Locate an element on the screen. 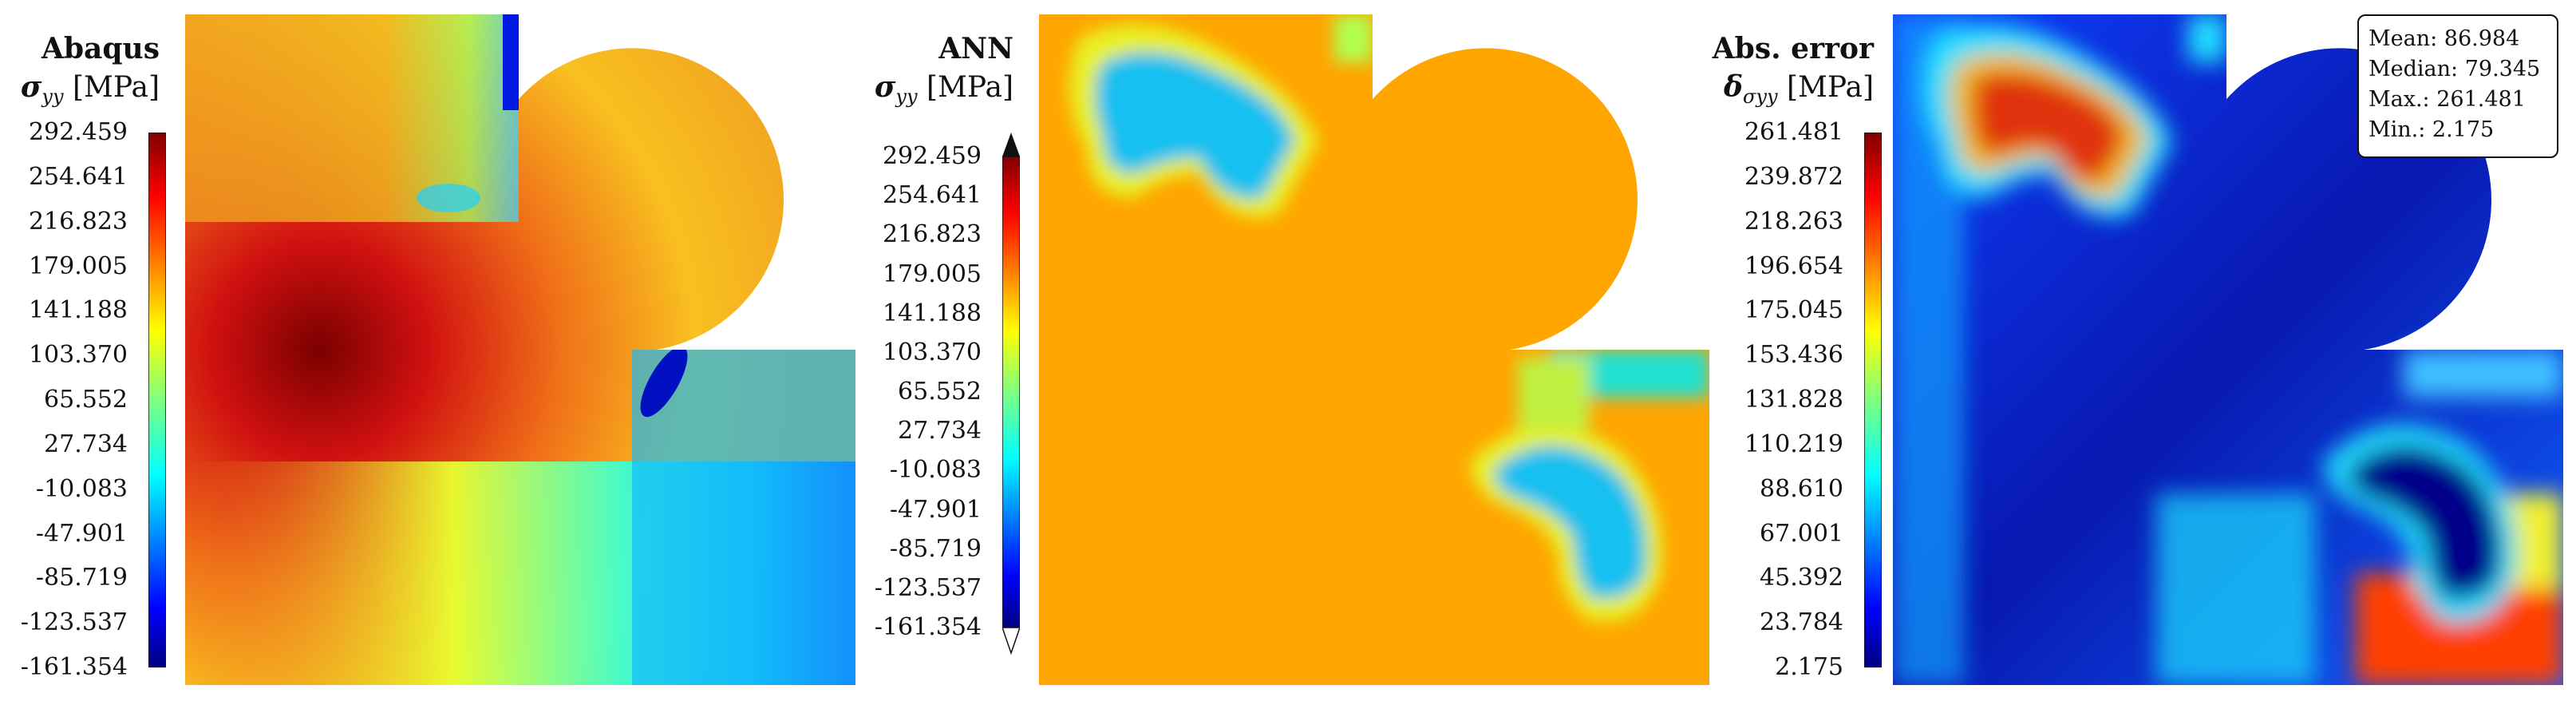 The width and height of the screenshot is (2576, 701). colorbar-tick-label: 2.175 is located at coordinates (1809, 667).